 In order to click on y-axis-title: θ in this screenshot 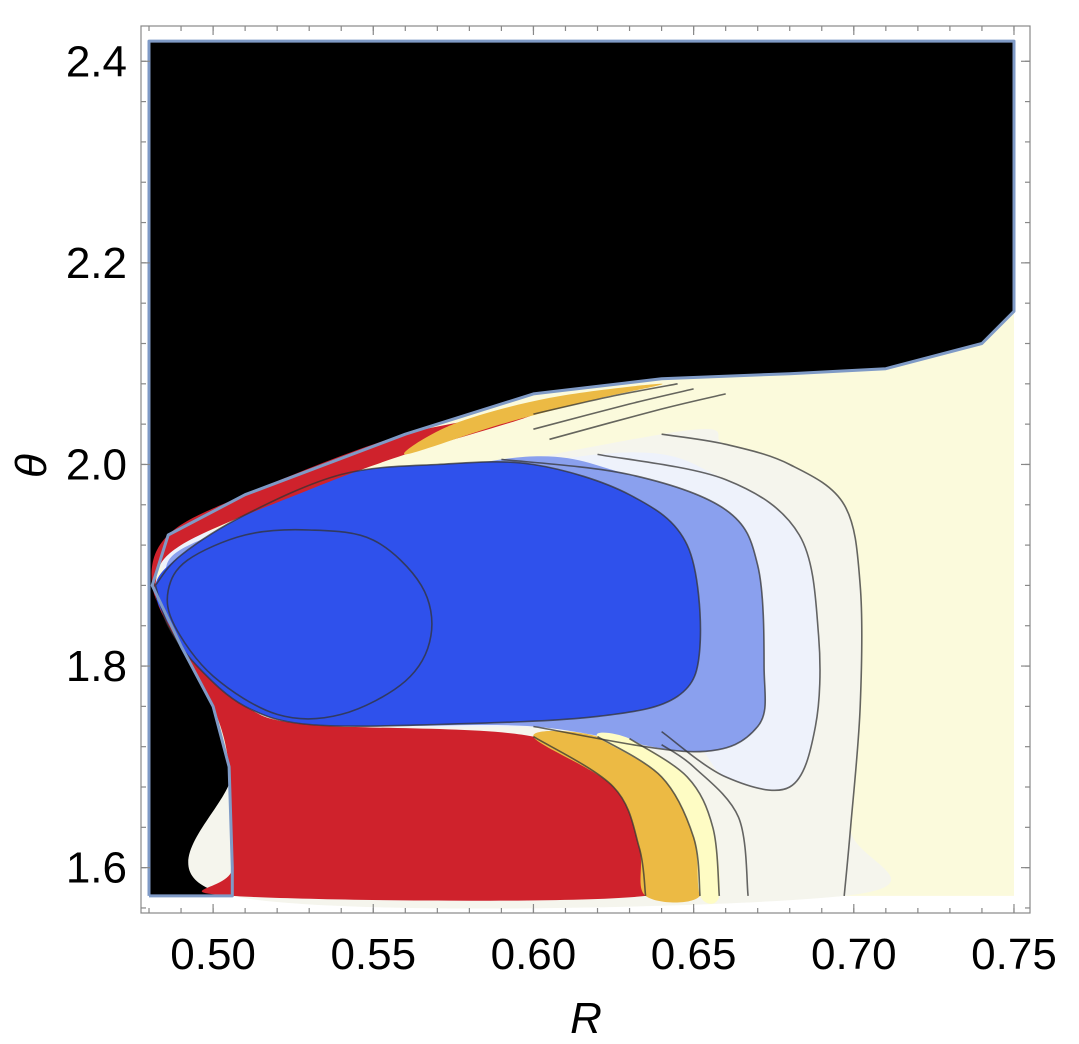, I will do `click(31, 466)`.